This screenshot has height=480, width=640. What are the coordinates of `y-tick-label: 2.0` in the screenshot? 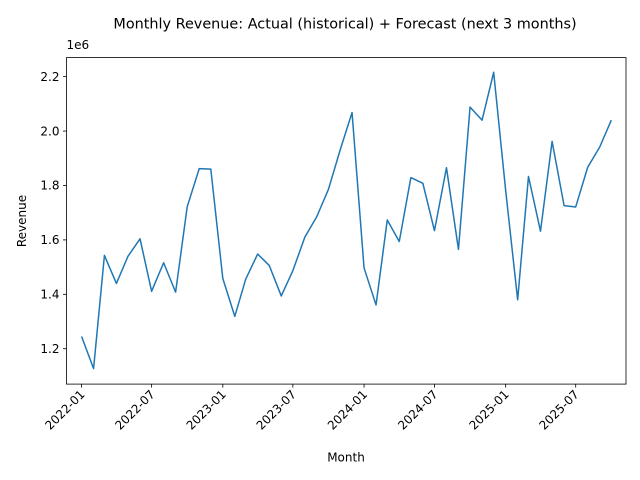 It's located at (49, 131).